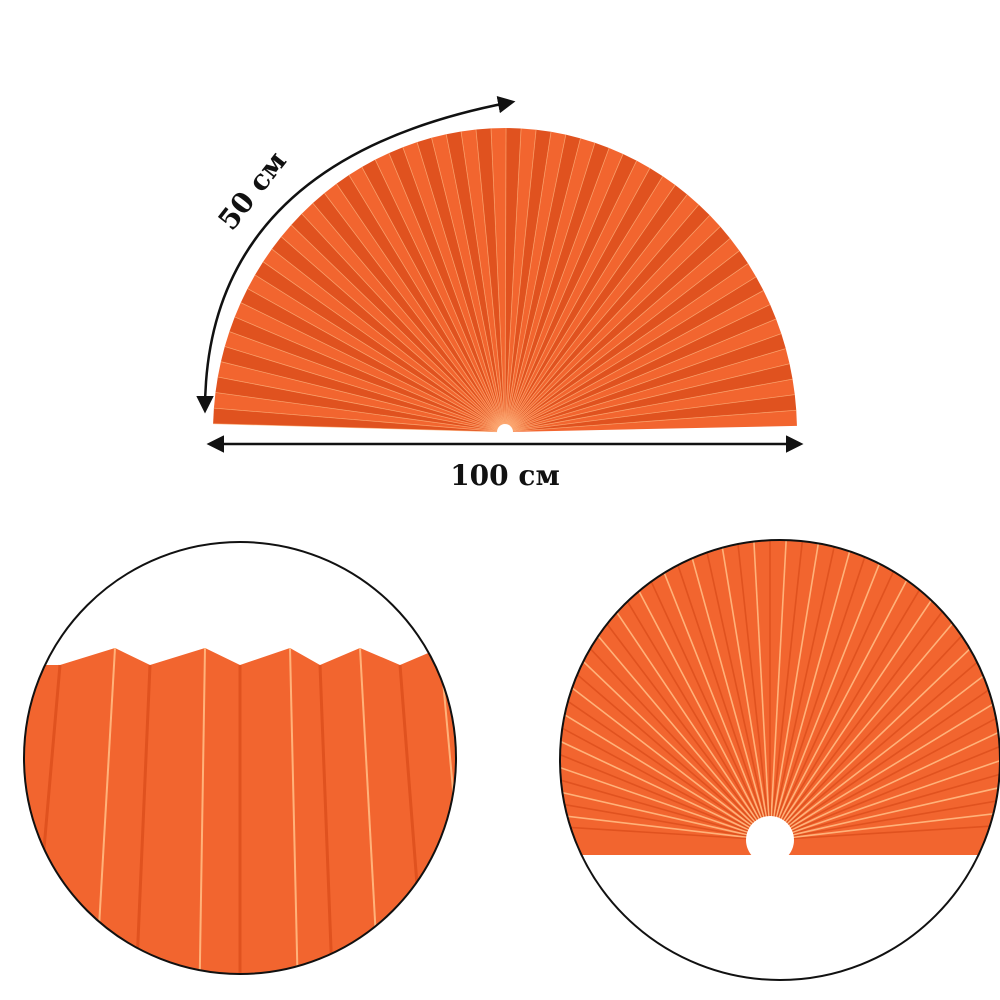 Image resolution: width=1000 pixels, height=1000 pixels. Describe the element at coordinates (505, 475) in the screenshot. I see `width-label: 100 см` at that location.